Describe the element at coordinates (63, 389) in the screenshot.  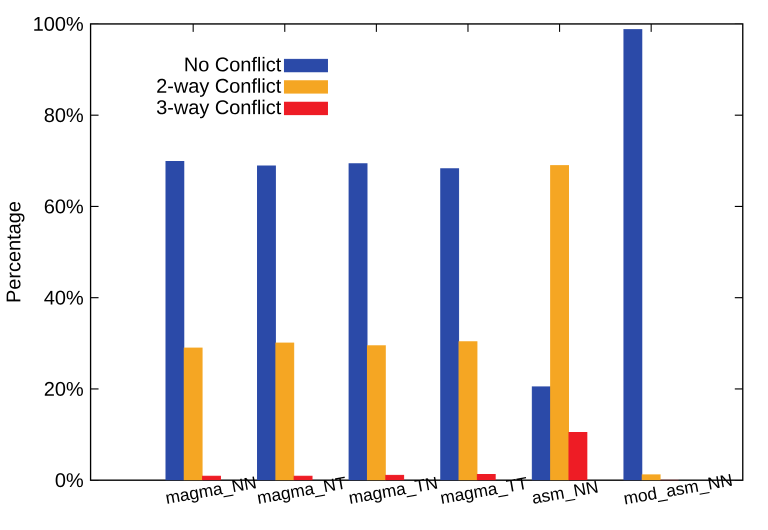
I see `y-tick-label: 20%` at that location.